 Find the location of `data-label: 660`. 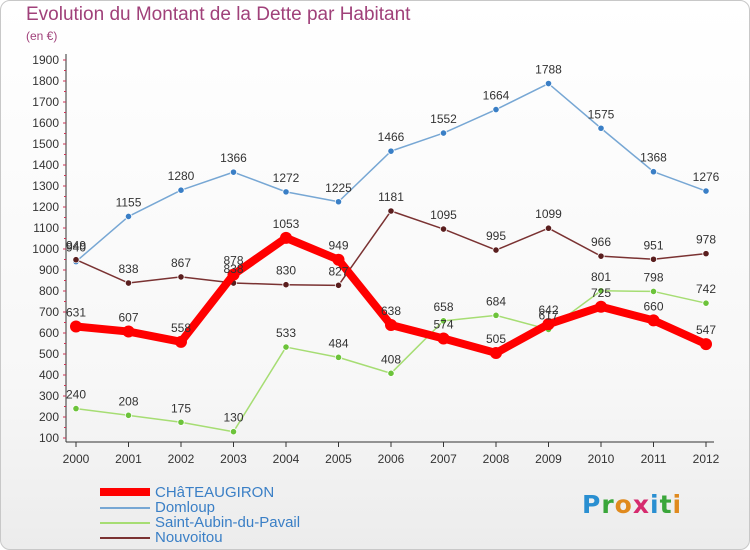

data-label: 660 is located at coordinates (653, 306).